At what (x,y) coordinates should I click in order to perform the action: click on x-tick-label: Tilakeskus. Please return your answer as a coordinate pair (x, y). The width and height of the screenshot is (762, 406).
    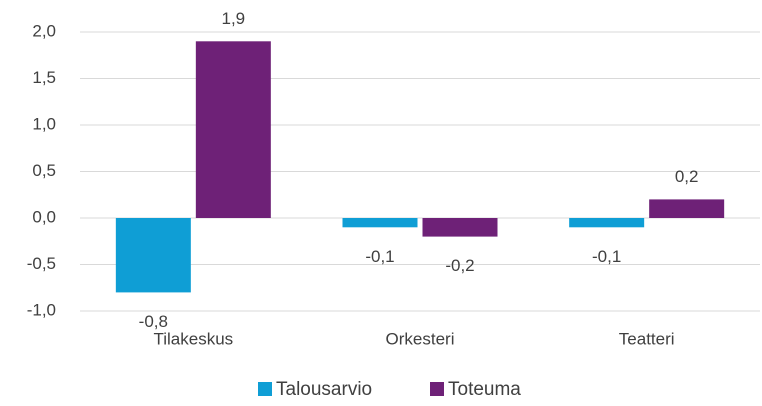
    Looking at the image, I should click on (193, 338).